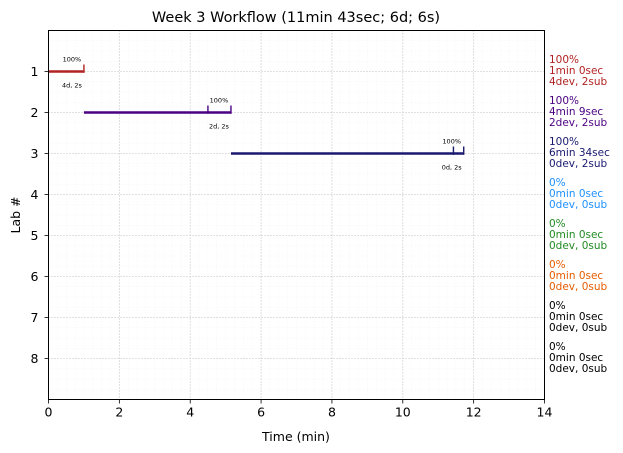 This screenshot has width=623, height=453. What do you see at coordinates (403, 412) in the screenshot?
I see `x-tick-label: 10` at bounding box center [403, 412].